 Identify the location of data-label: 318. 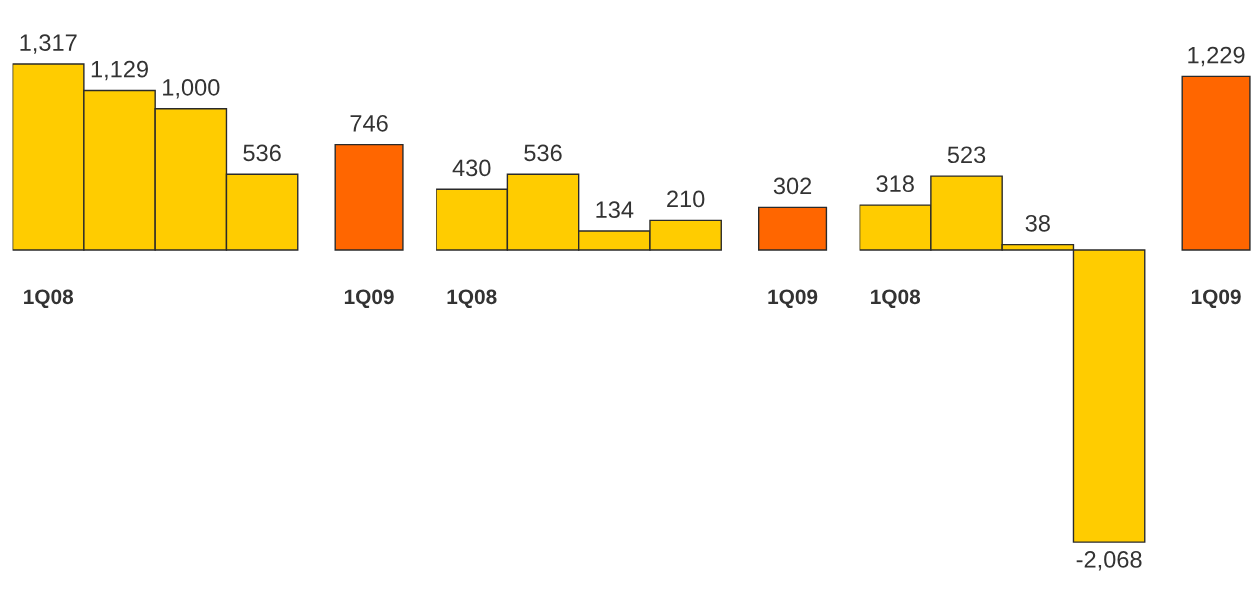
(895, 184).